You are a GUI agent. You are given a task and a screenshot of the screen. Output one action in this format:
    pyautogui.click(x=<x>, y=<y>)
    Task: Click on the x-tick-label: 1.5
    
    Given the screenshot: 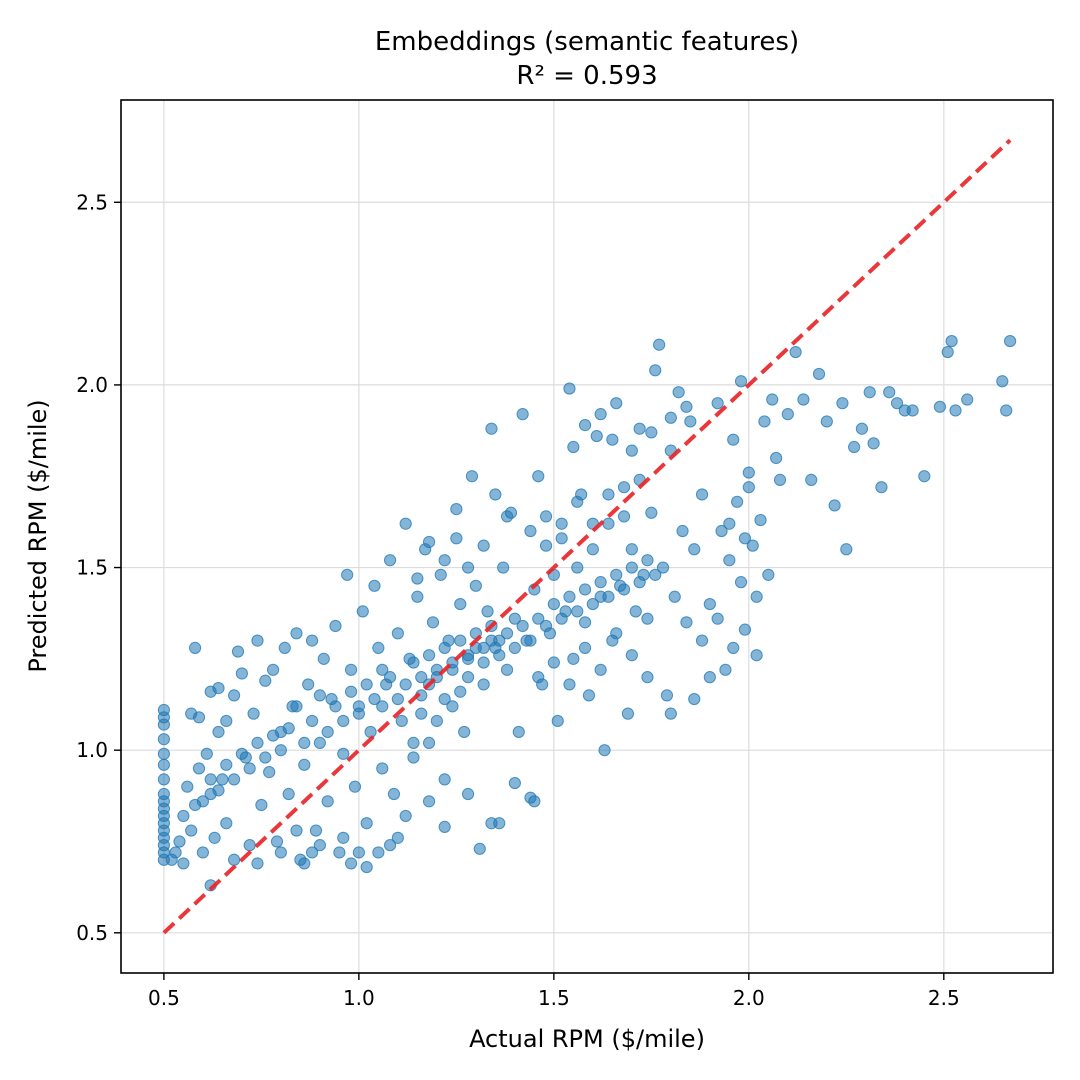 What is the action you would take?
    pyautogui.click(x=554, y=998)
    